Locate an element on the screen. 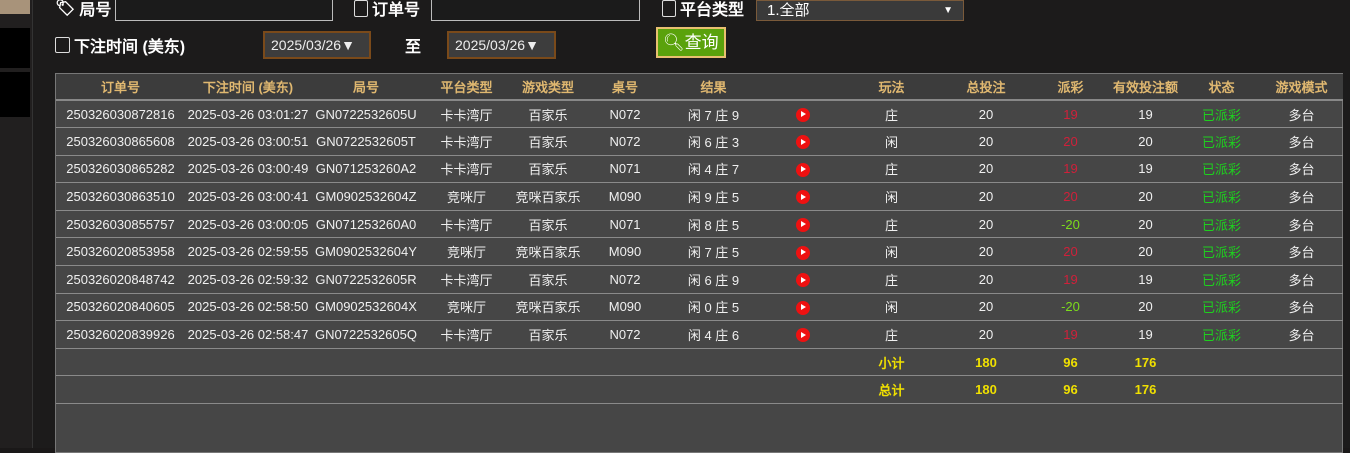  platform-select: 1.全部 ▼ is located at coordinates (860, 10).